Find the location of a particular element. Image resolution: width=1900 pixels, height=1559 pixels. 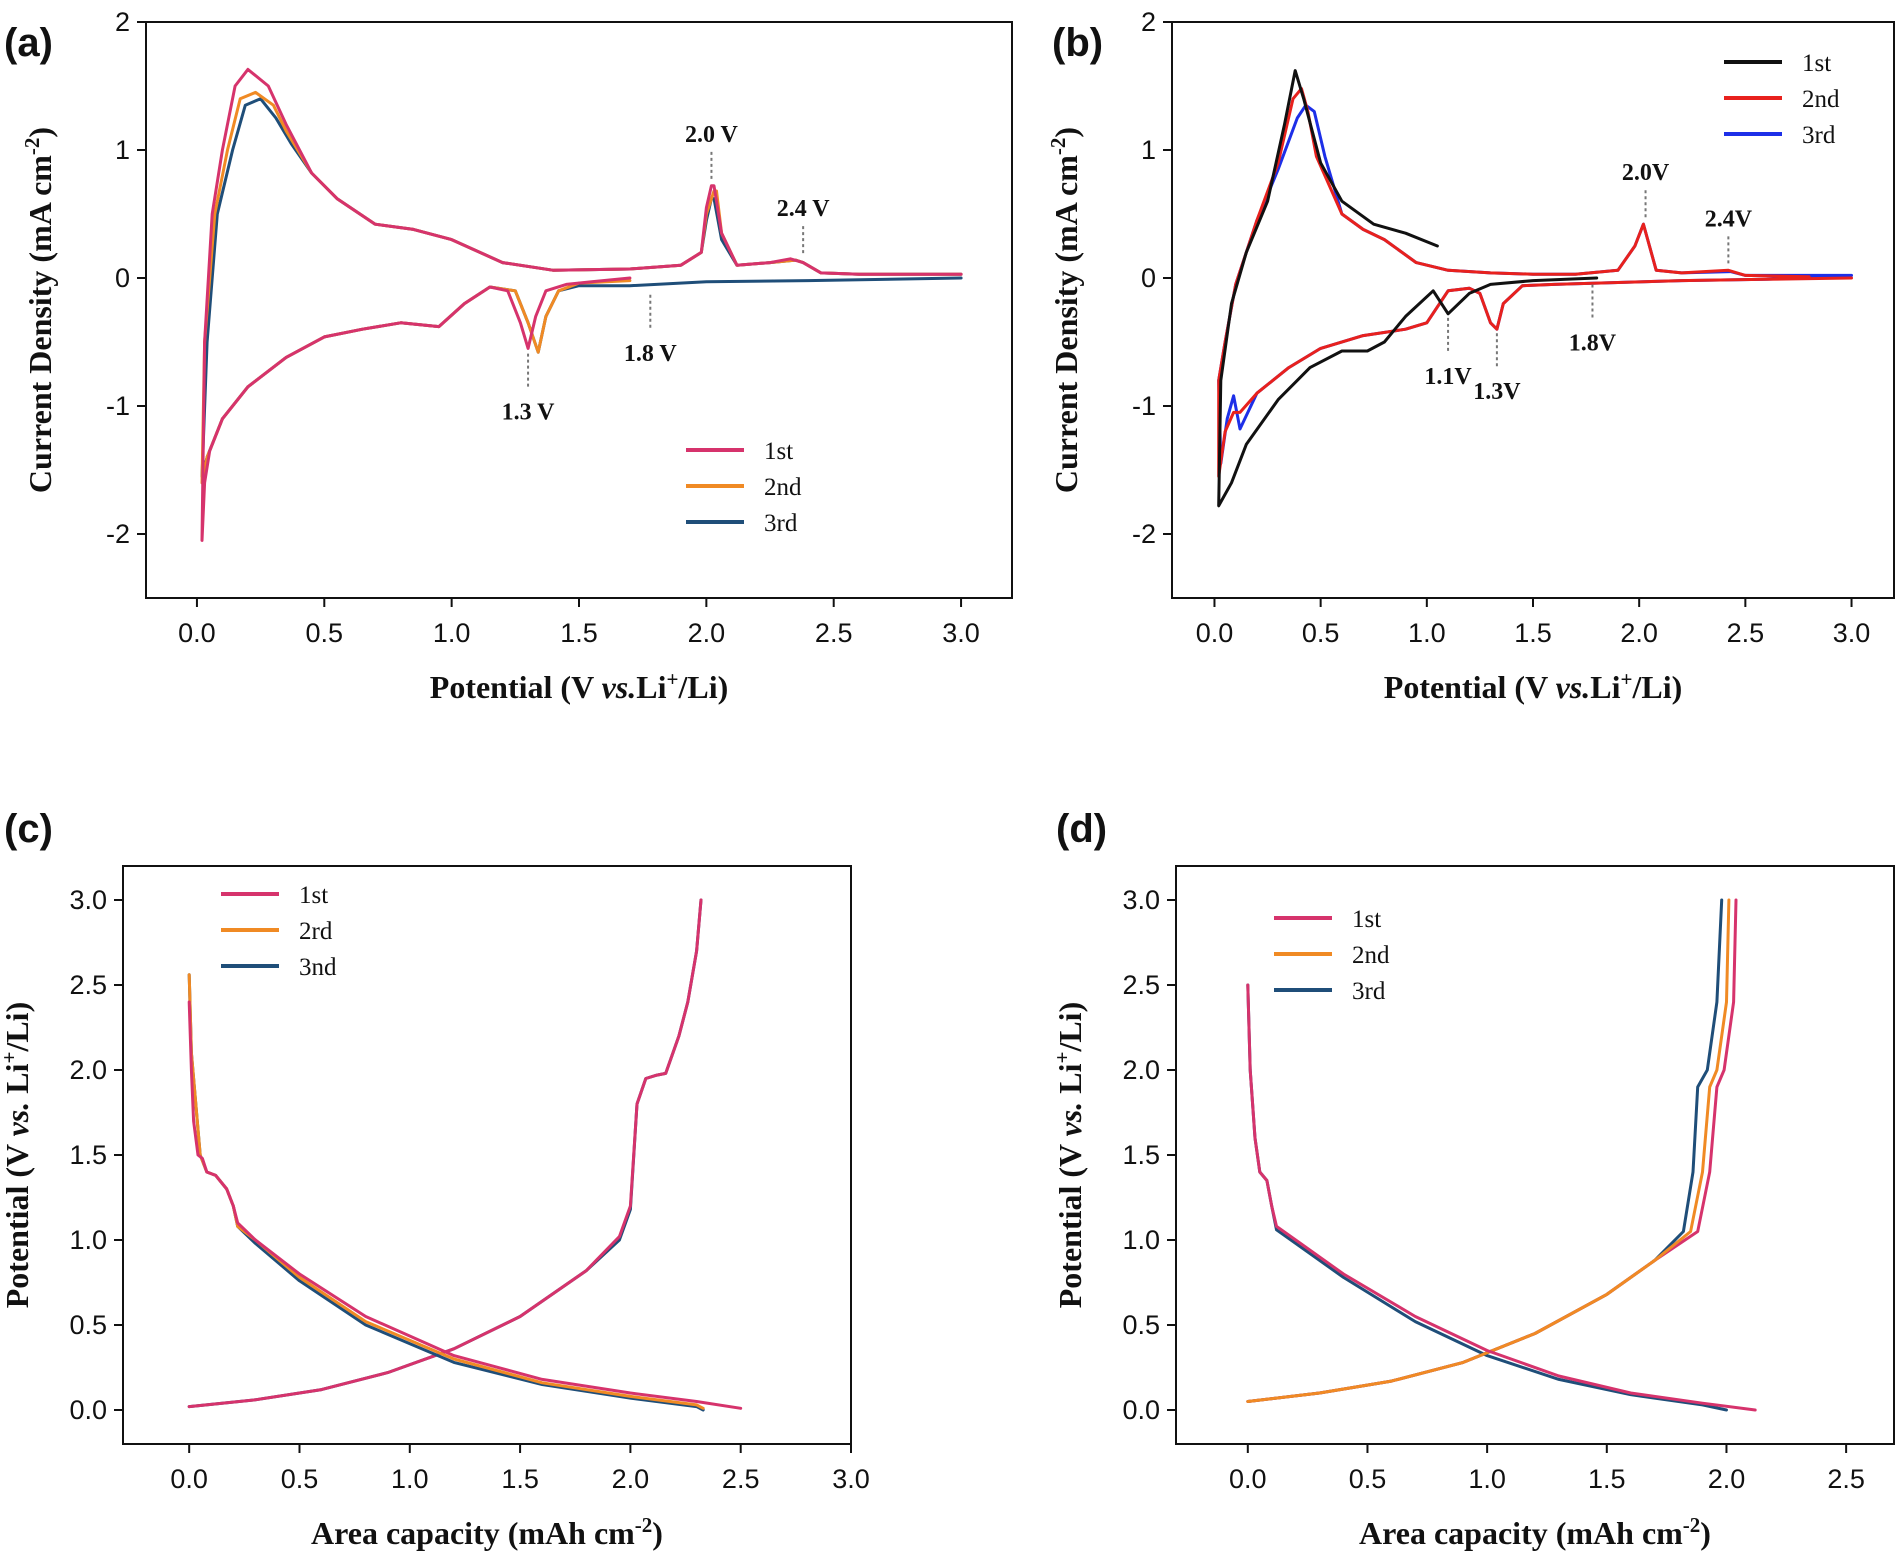

legend-label: 3rd is located at coordinates (1819, 135).